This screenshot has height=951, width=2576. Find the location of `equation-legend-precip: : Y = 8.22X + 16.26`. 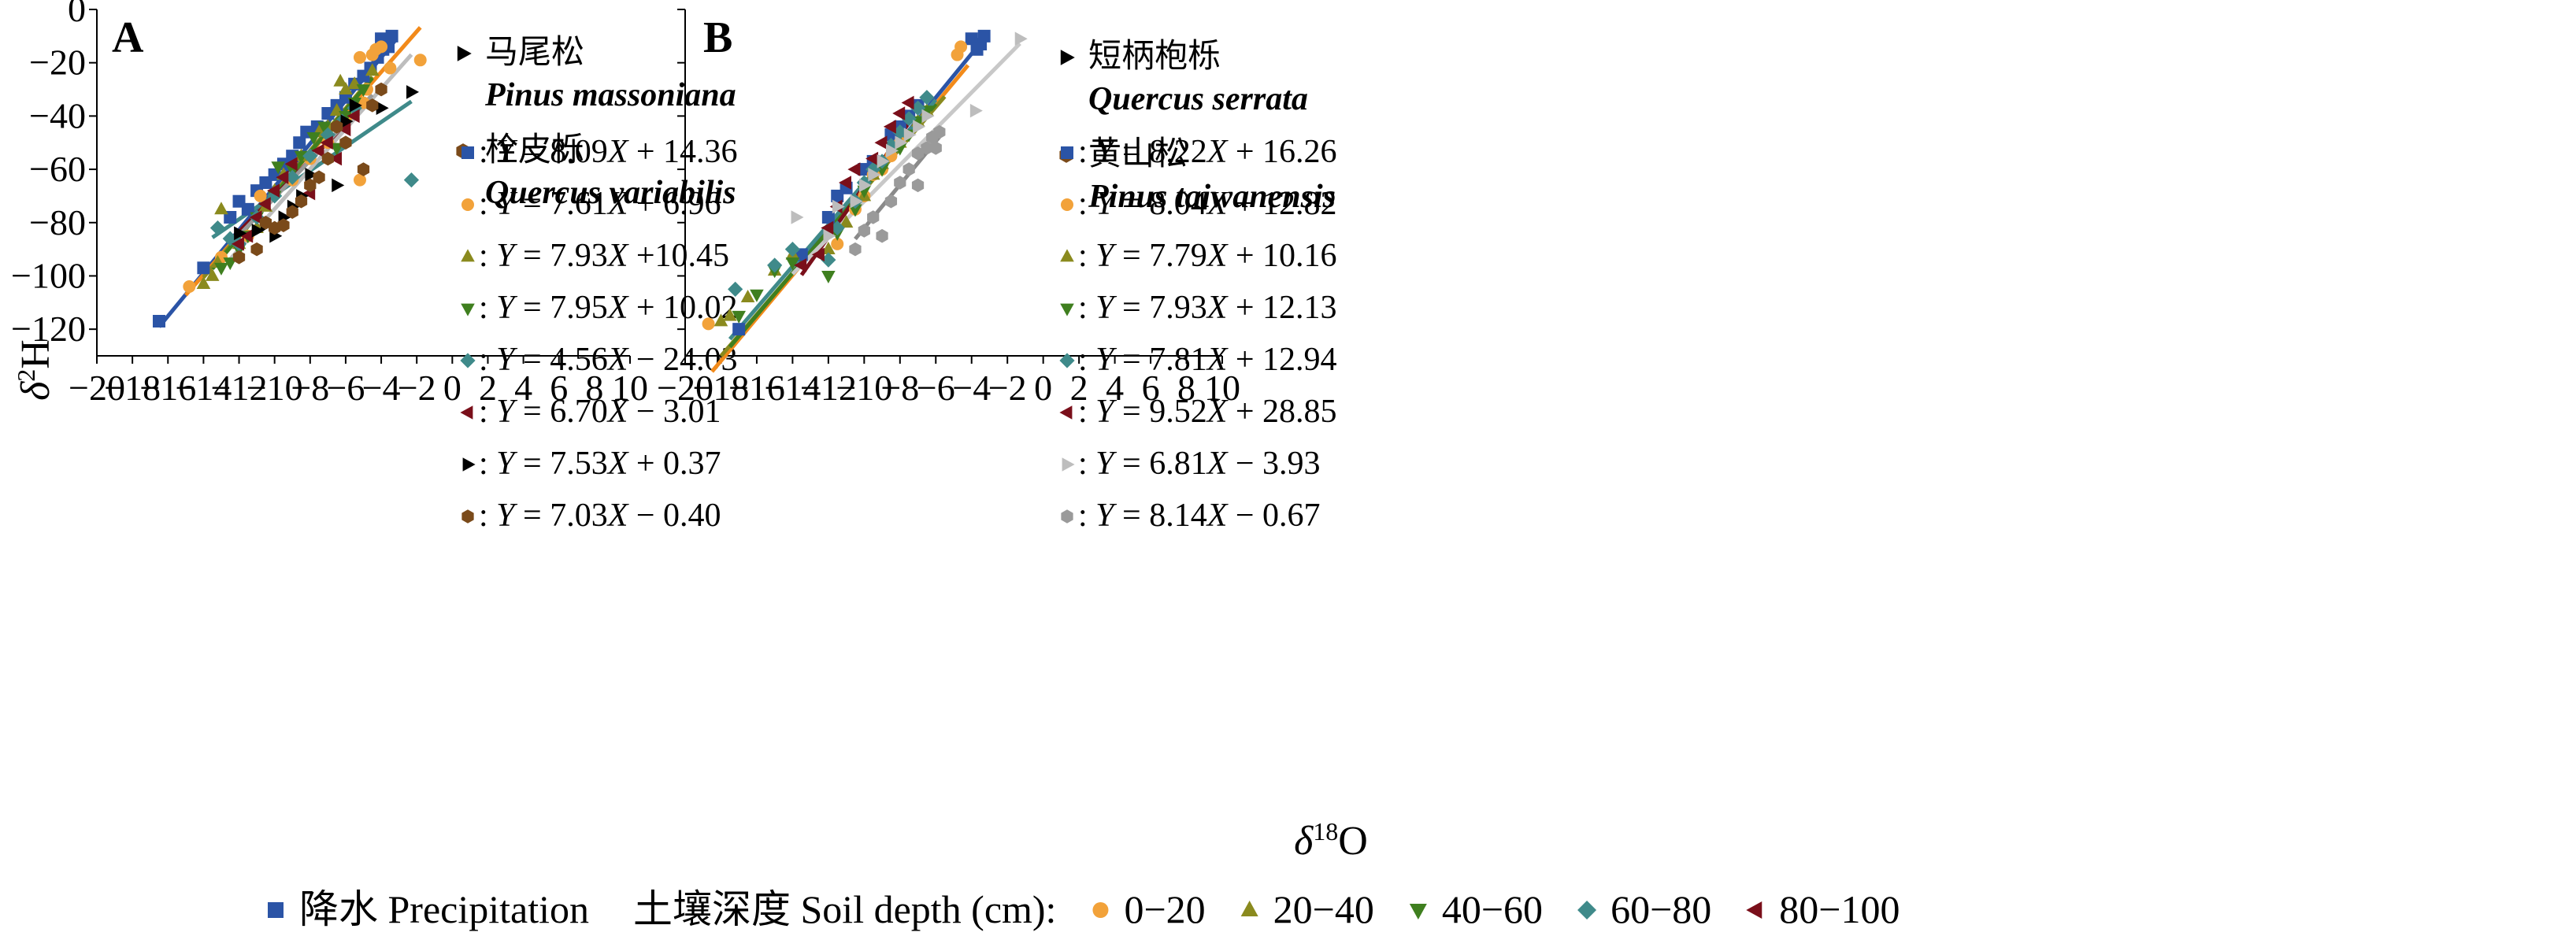

equation-legend-precip: : Y = 8.22X + 16.26 is located at coordinates (1207, 152).